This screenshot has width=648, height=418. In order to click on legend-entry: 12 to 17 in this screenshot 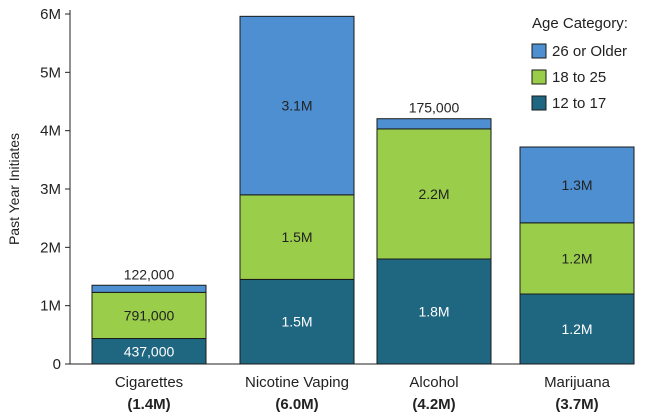, I will do `click(579, 103)`.